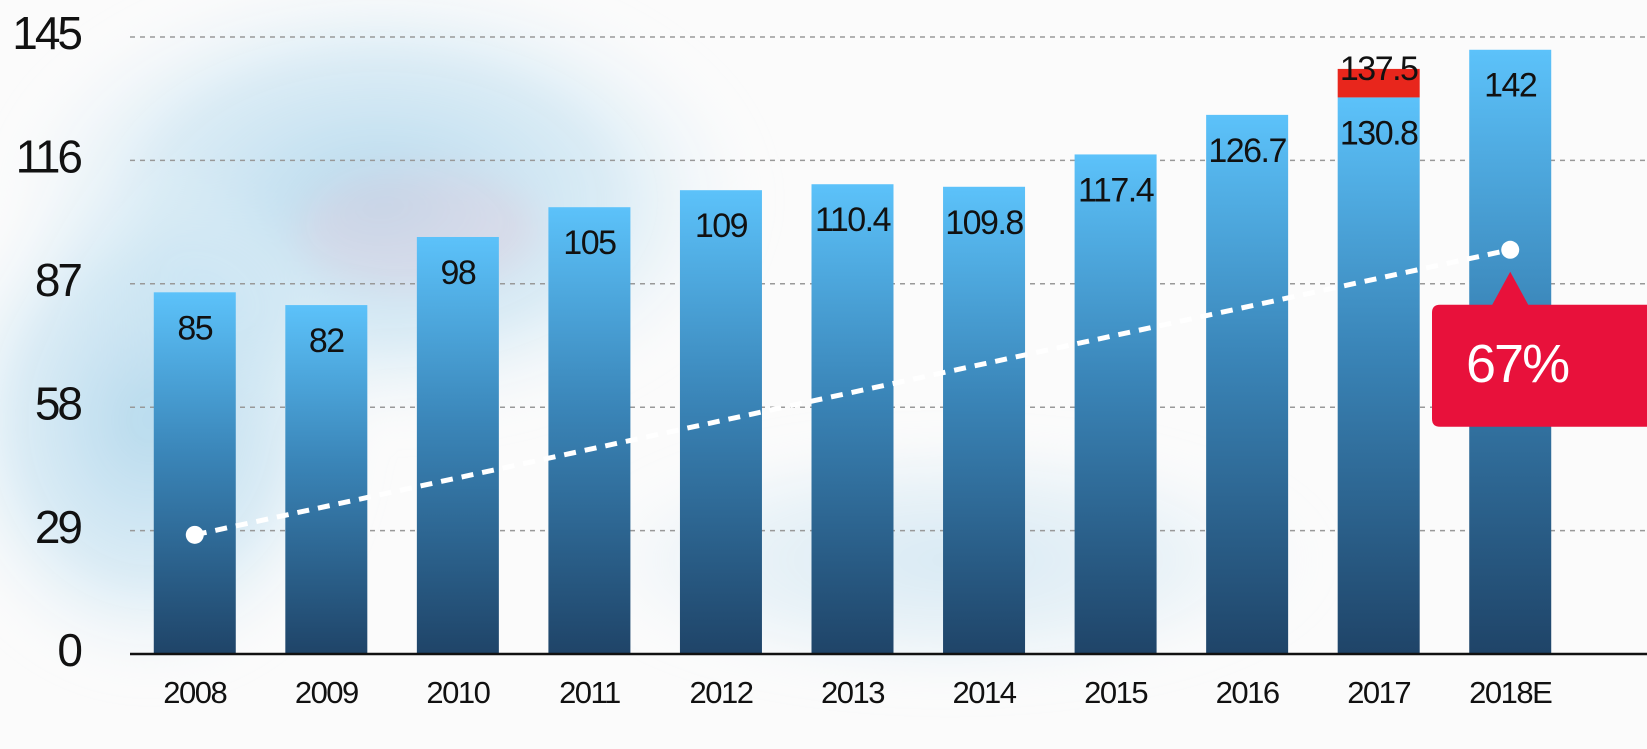 This screenshot has width=1647, height=749. What do you see at coordinates (1378, 692) in the screenshot?
I see `x-tick-label: 2017` at bounding box center [1378, 692].